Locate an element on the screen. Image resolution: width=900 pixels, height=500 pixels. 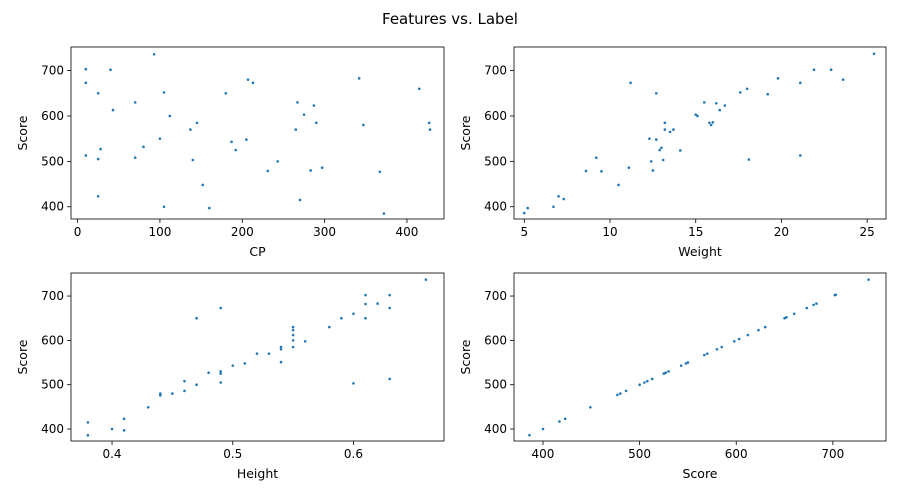
x-tick-label: 700 is located at coordinates (832, 454).